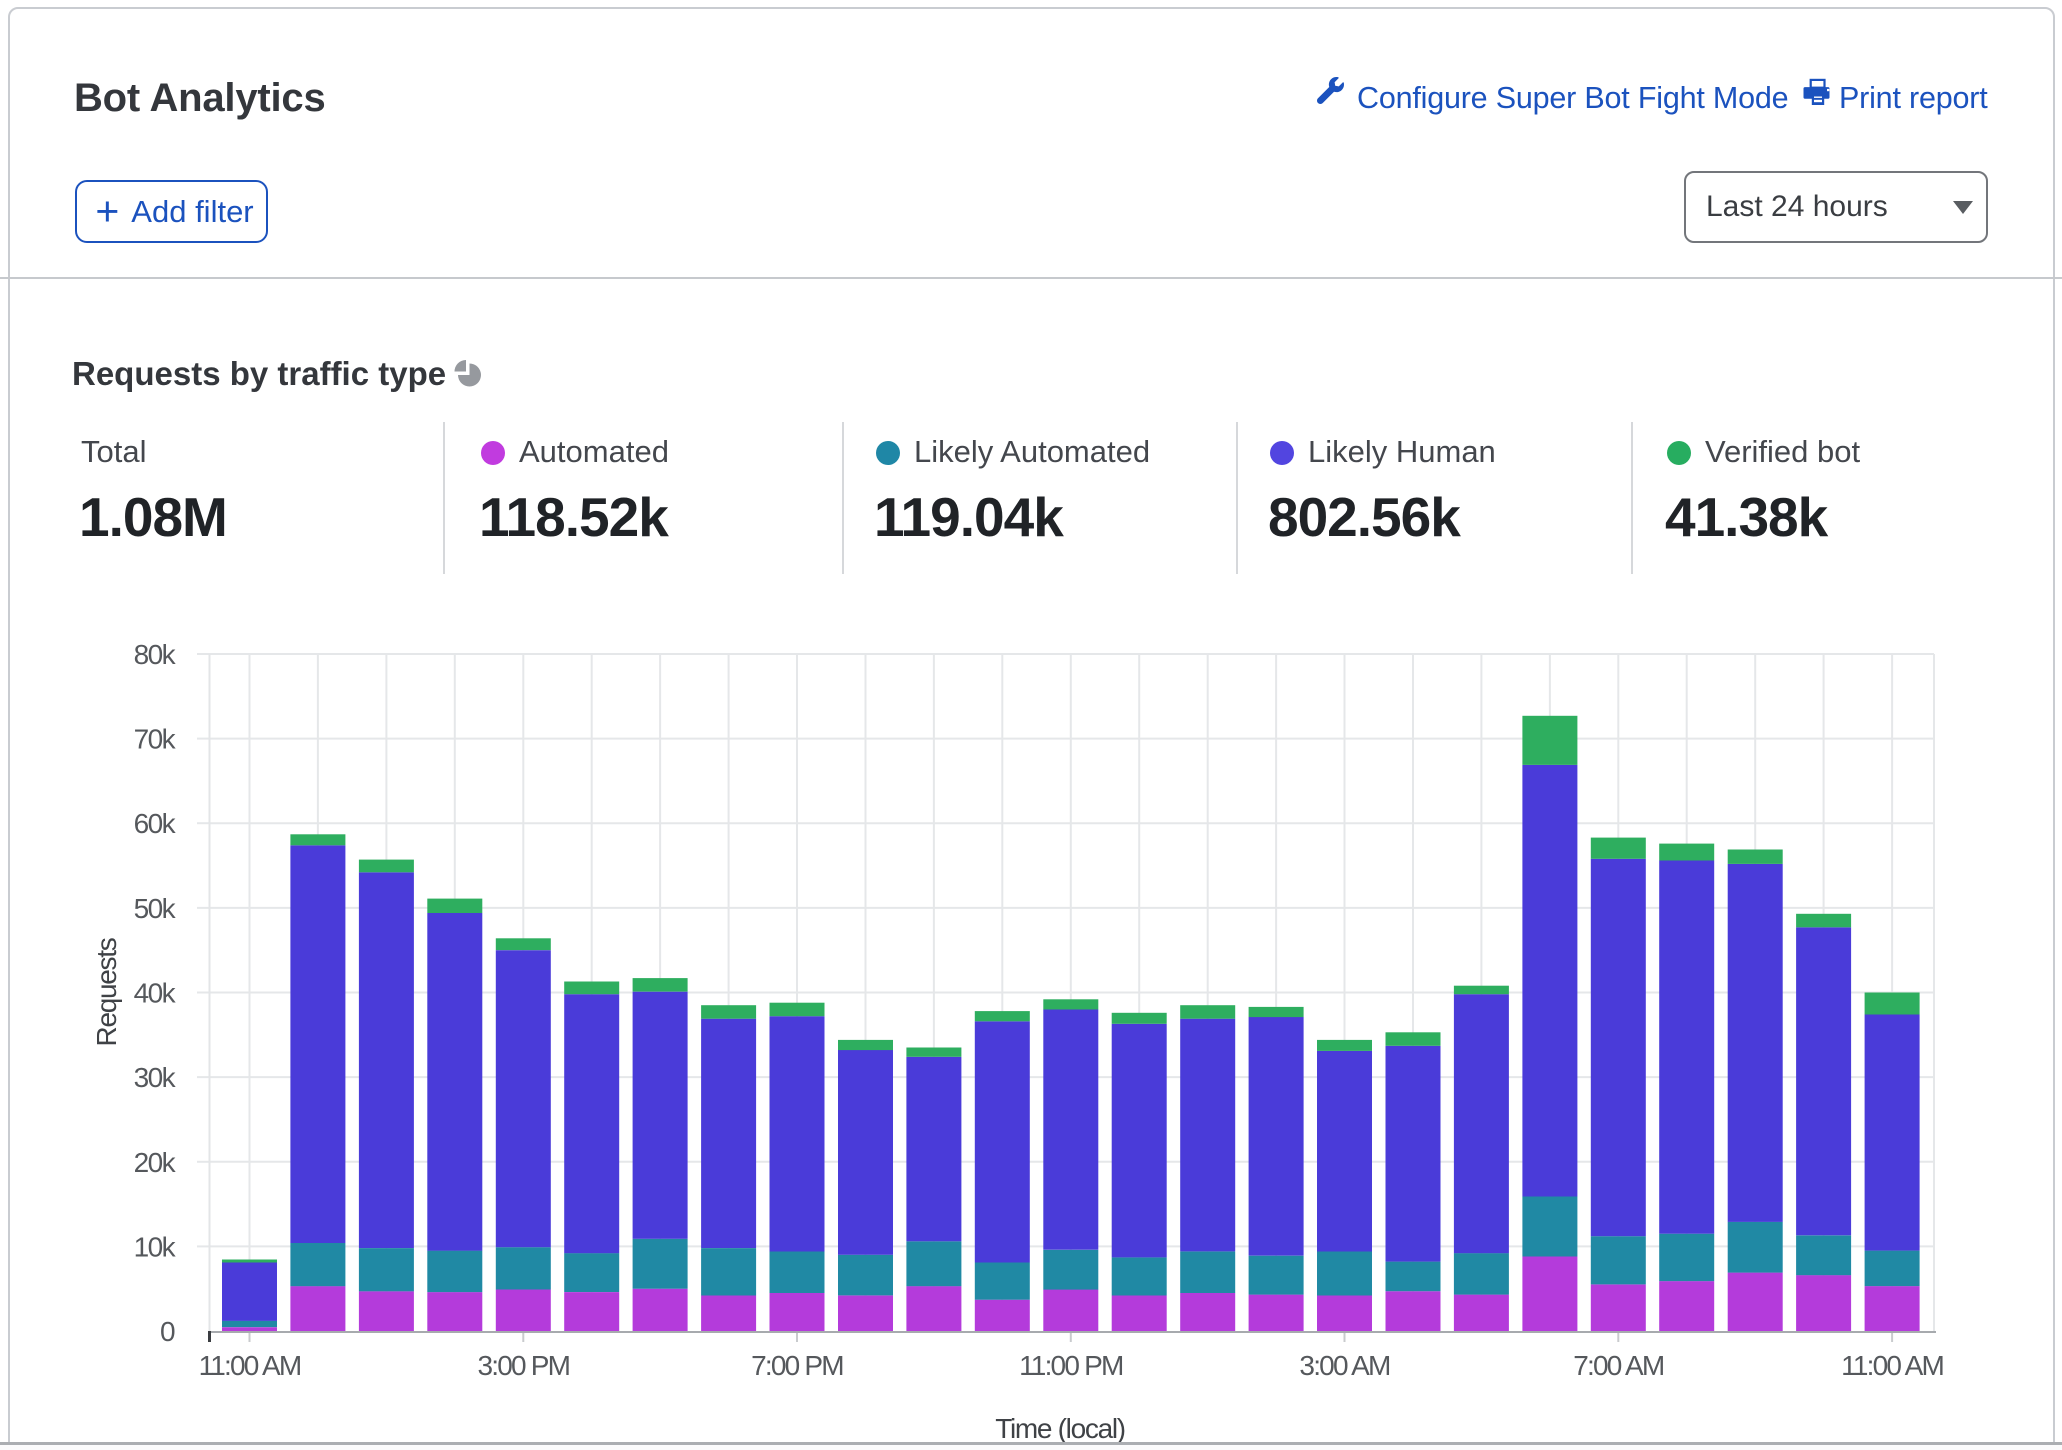 The image size is (2062, 1450). I want to click on svg-text: 0, so click(167, 1331).